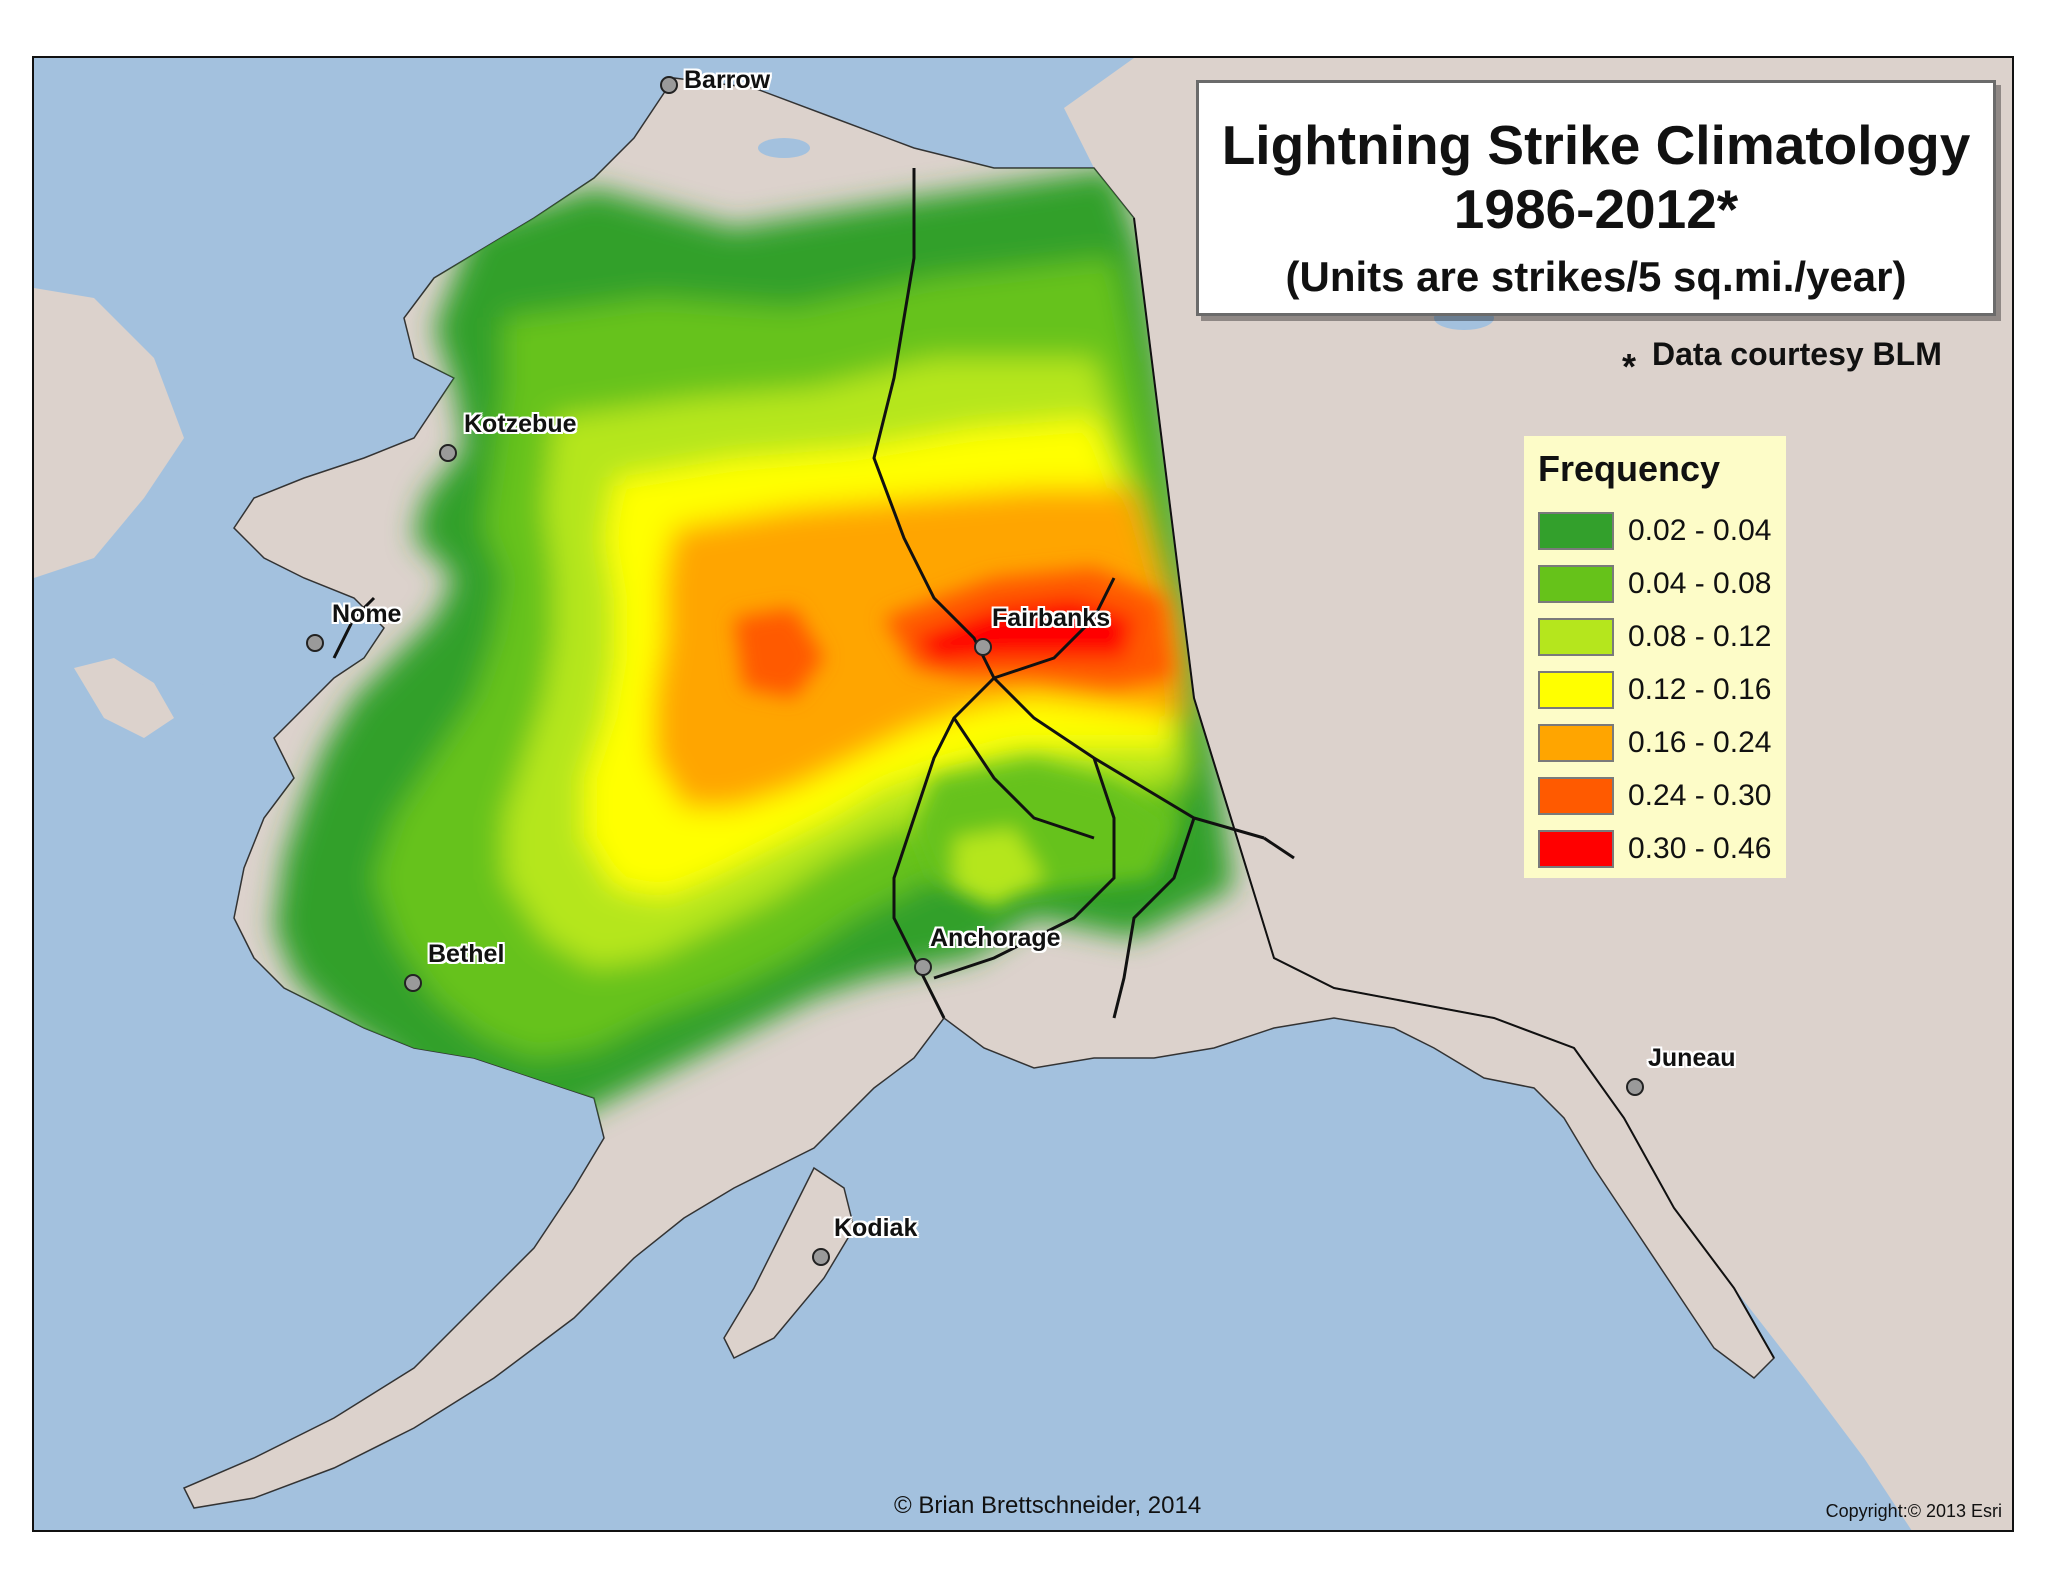 The image size is (2048, 1582). What do you see at coordinates (124, 698) in the screenshot?
I see `st-lawrence-island` at bounding box center [124, 698].